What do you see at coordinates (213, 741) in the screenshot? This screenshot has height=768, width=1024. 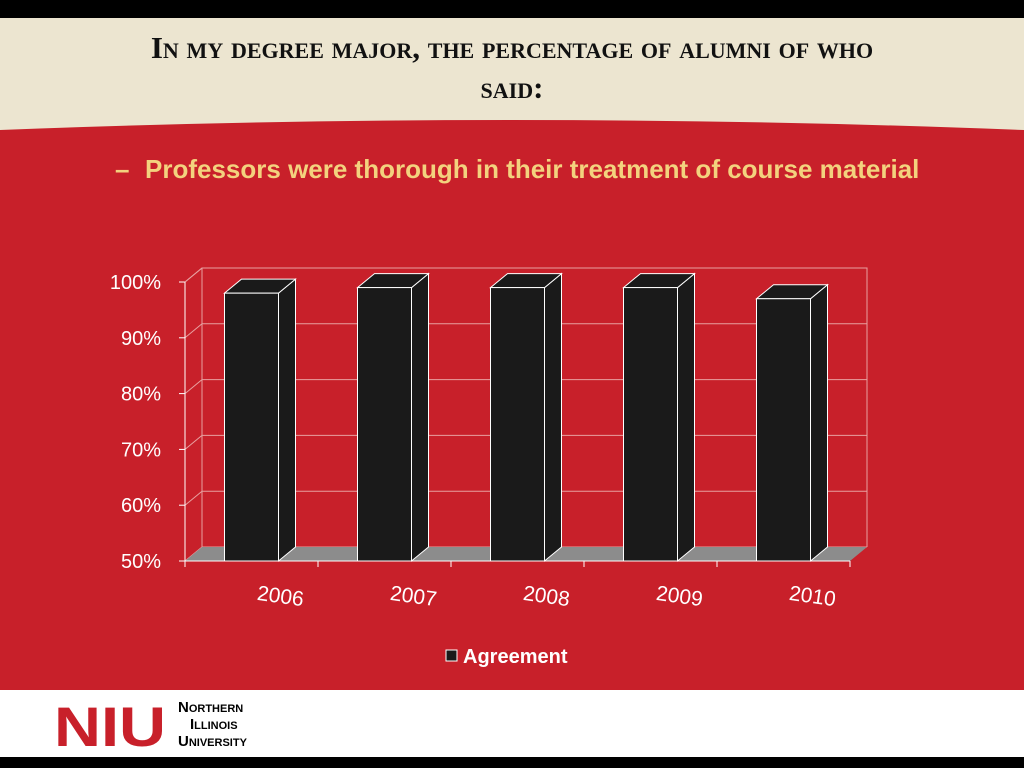 I see `logo-line: University` at bounding box center [213, 741].